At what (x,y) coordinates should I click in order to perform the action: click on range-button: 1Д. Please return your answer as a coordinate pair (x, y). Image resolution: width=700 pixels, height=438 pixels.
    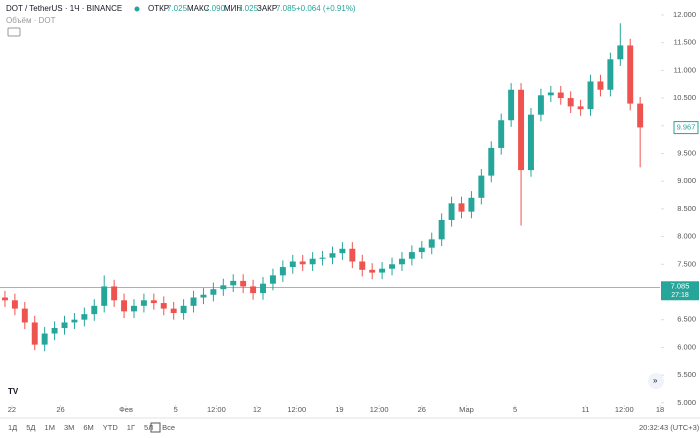
    Looking at the image, I should click on (12, 427).